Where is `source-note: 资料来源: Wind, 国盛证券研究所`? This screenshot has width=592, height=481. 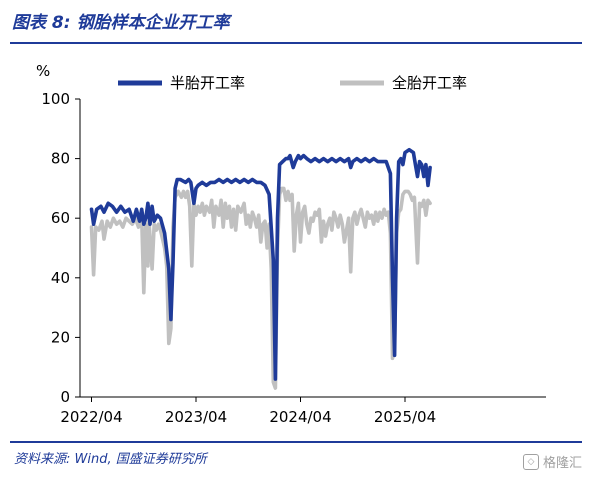
source-note: 资料来源: Wind, 国盛证券研究所 is located at coordinates (110, 459).